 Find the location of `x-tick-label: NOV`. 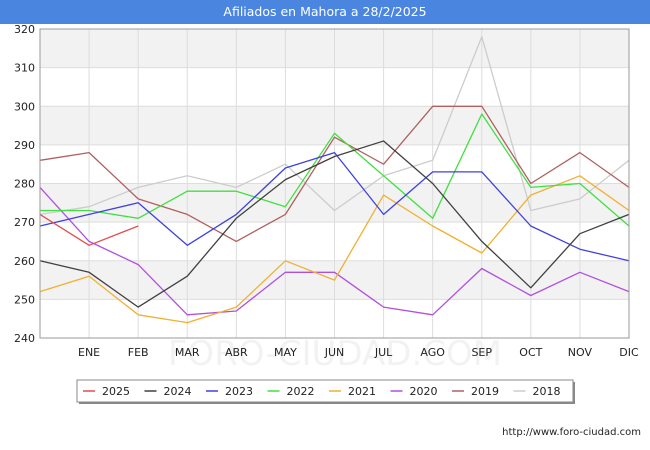

x-tick-label: NOV is located at coordinates (580, 352).